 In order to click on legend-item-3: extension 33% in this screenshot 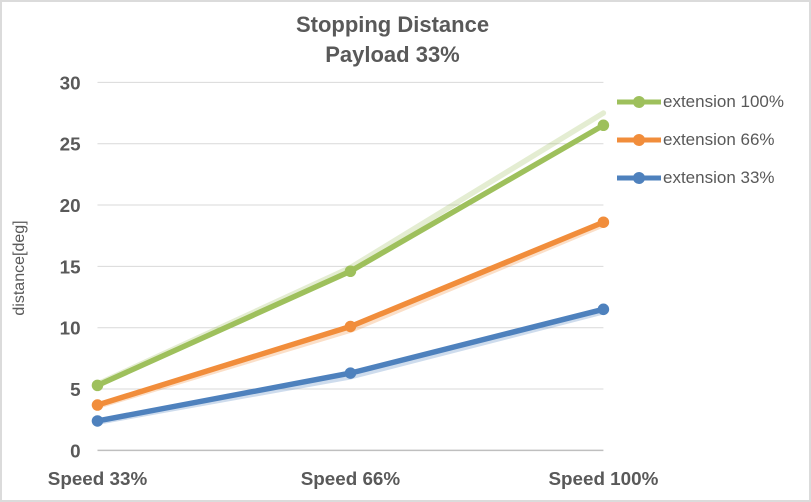, I will do `click(700, 178)`.